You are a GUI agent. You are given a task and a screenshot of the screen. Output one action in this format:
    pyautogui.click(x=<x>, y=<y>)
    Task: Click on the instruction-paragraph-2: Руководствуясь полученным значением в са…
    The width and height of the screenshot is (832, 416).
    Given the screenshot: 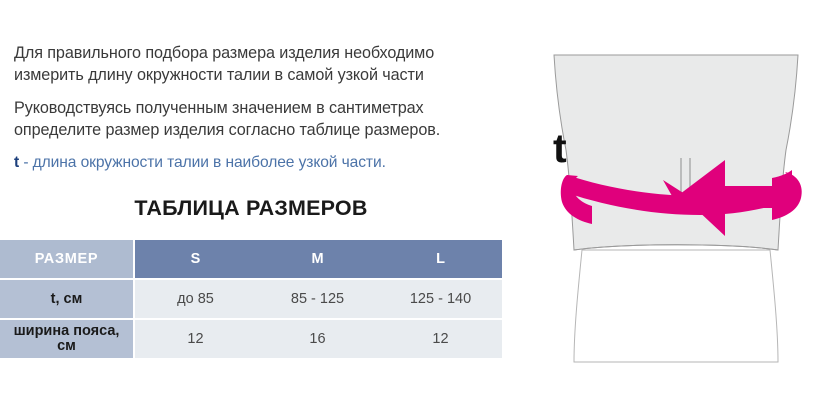 What is the action you would take?
    pyautogui.click(x=227, y=119)
    